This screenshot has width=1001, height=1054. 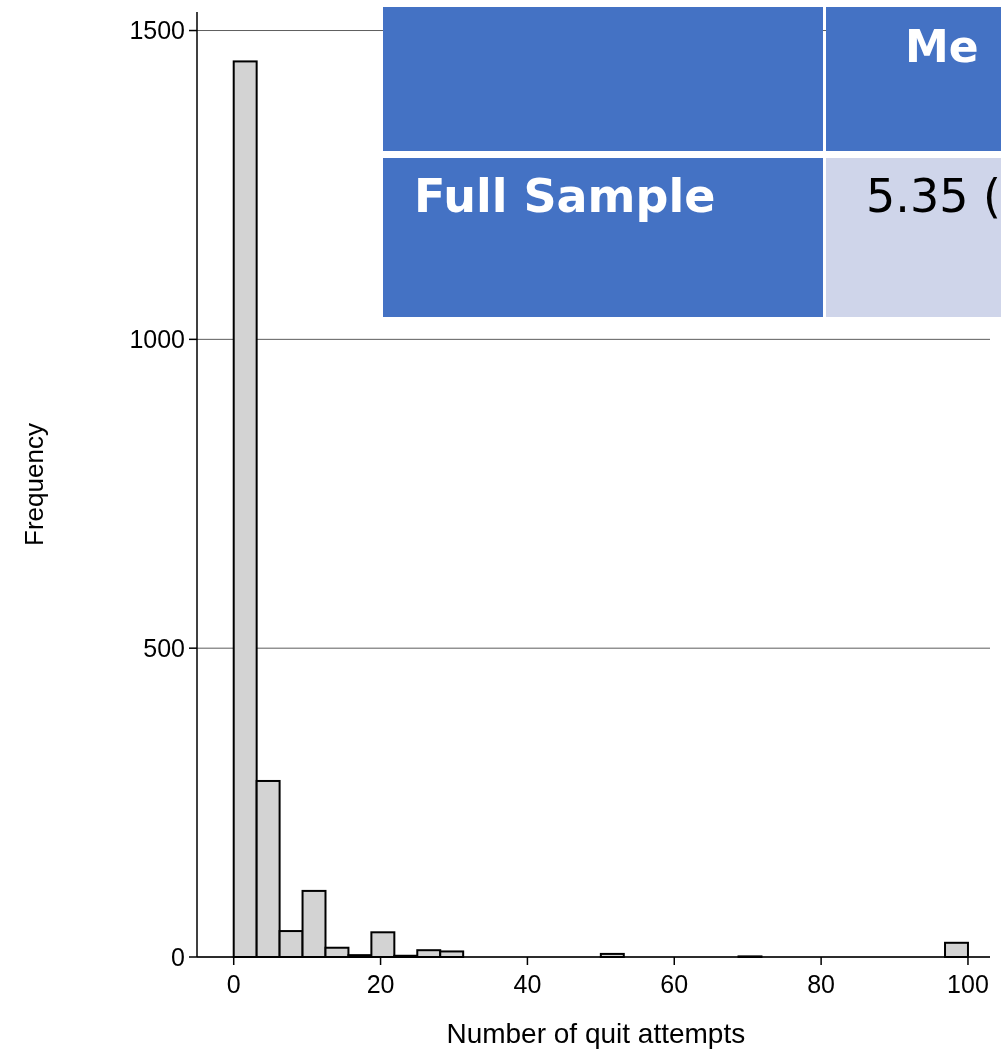 What do you see at coordinates (674, 984) in the screenshot?
I see `x-tick-label: 60` at bounding box center [674, 984].